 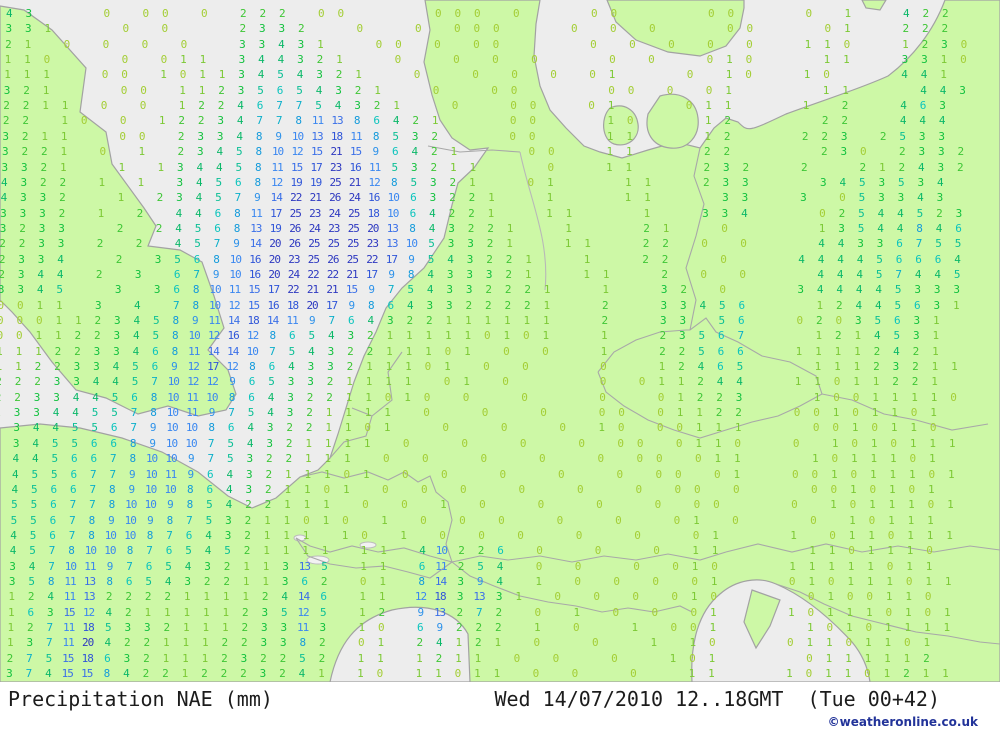 What do you see at coordinates (589, 557) in the screenshot?
I see `border-austria-danube` at bounding box center [589, 557].